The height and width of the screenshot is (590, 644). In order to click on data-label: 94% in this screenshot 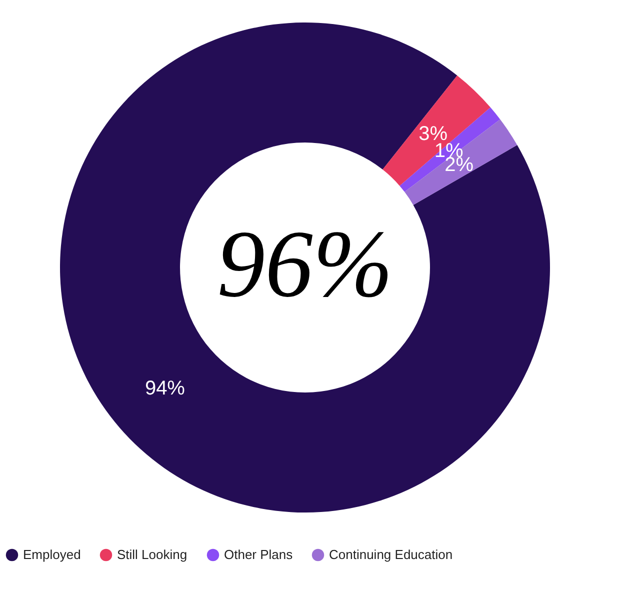, I will do `click(165, 388)`.